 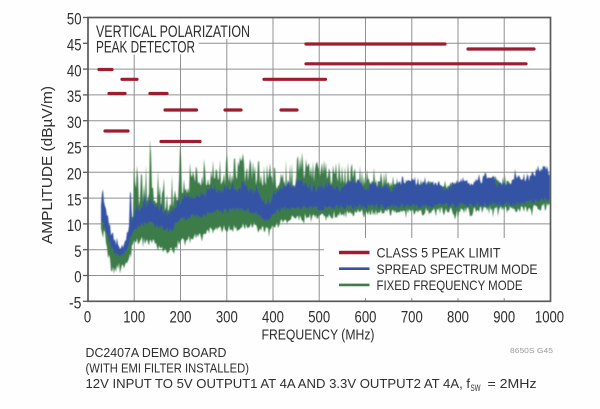 What do you see at coordinates (134, 317) in the screenshot?
I see `svg-text: 100` at bounding box center [134, 317].